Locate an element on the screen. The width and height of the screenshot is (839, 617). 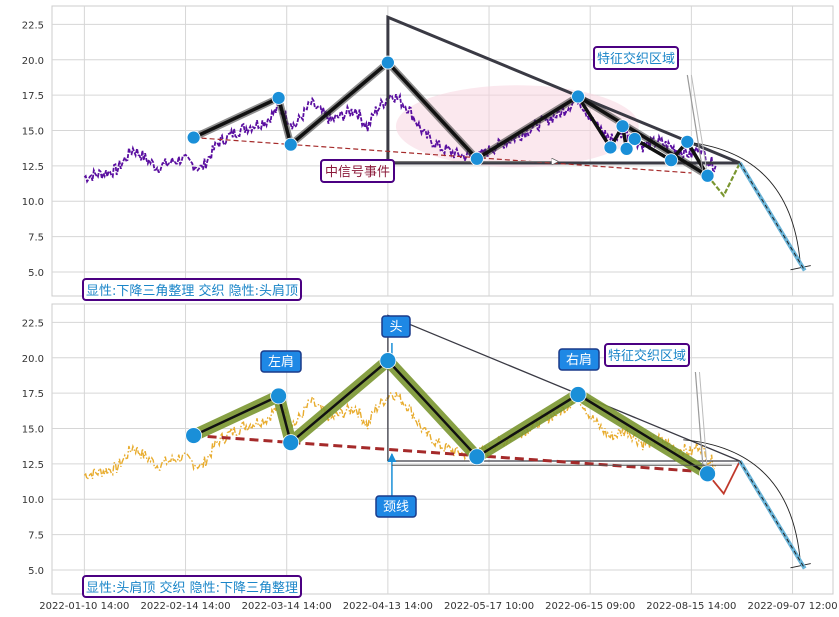
x-tick-label: 2022-03-14 14:00 is located at coordinates (287, 606).